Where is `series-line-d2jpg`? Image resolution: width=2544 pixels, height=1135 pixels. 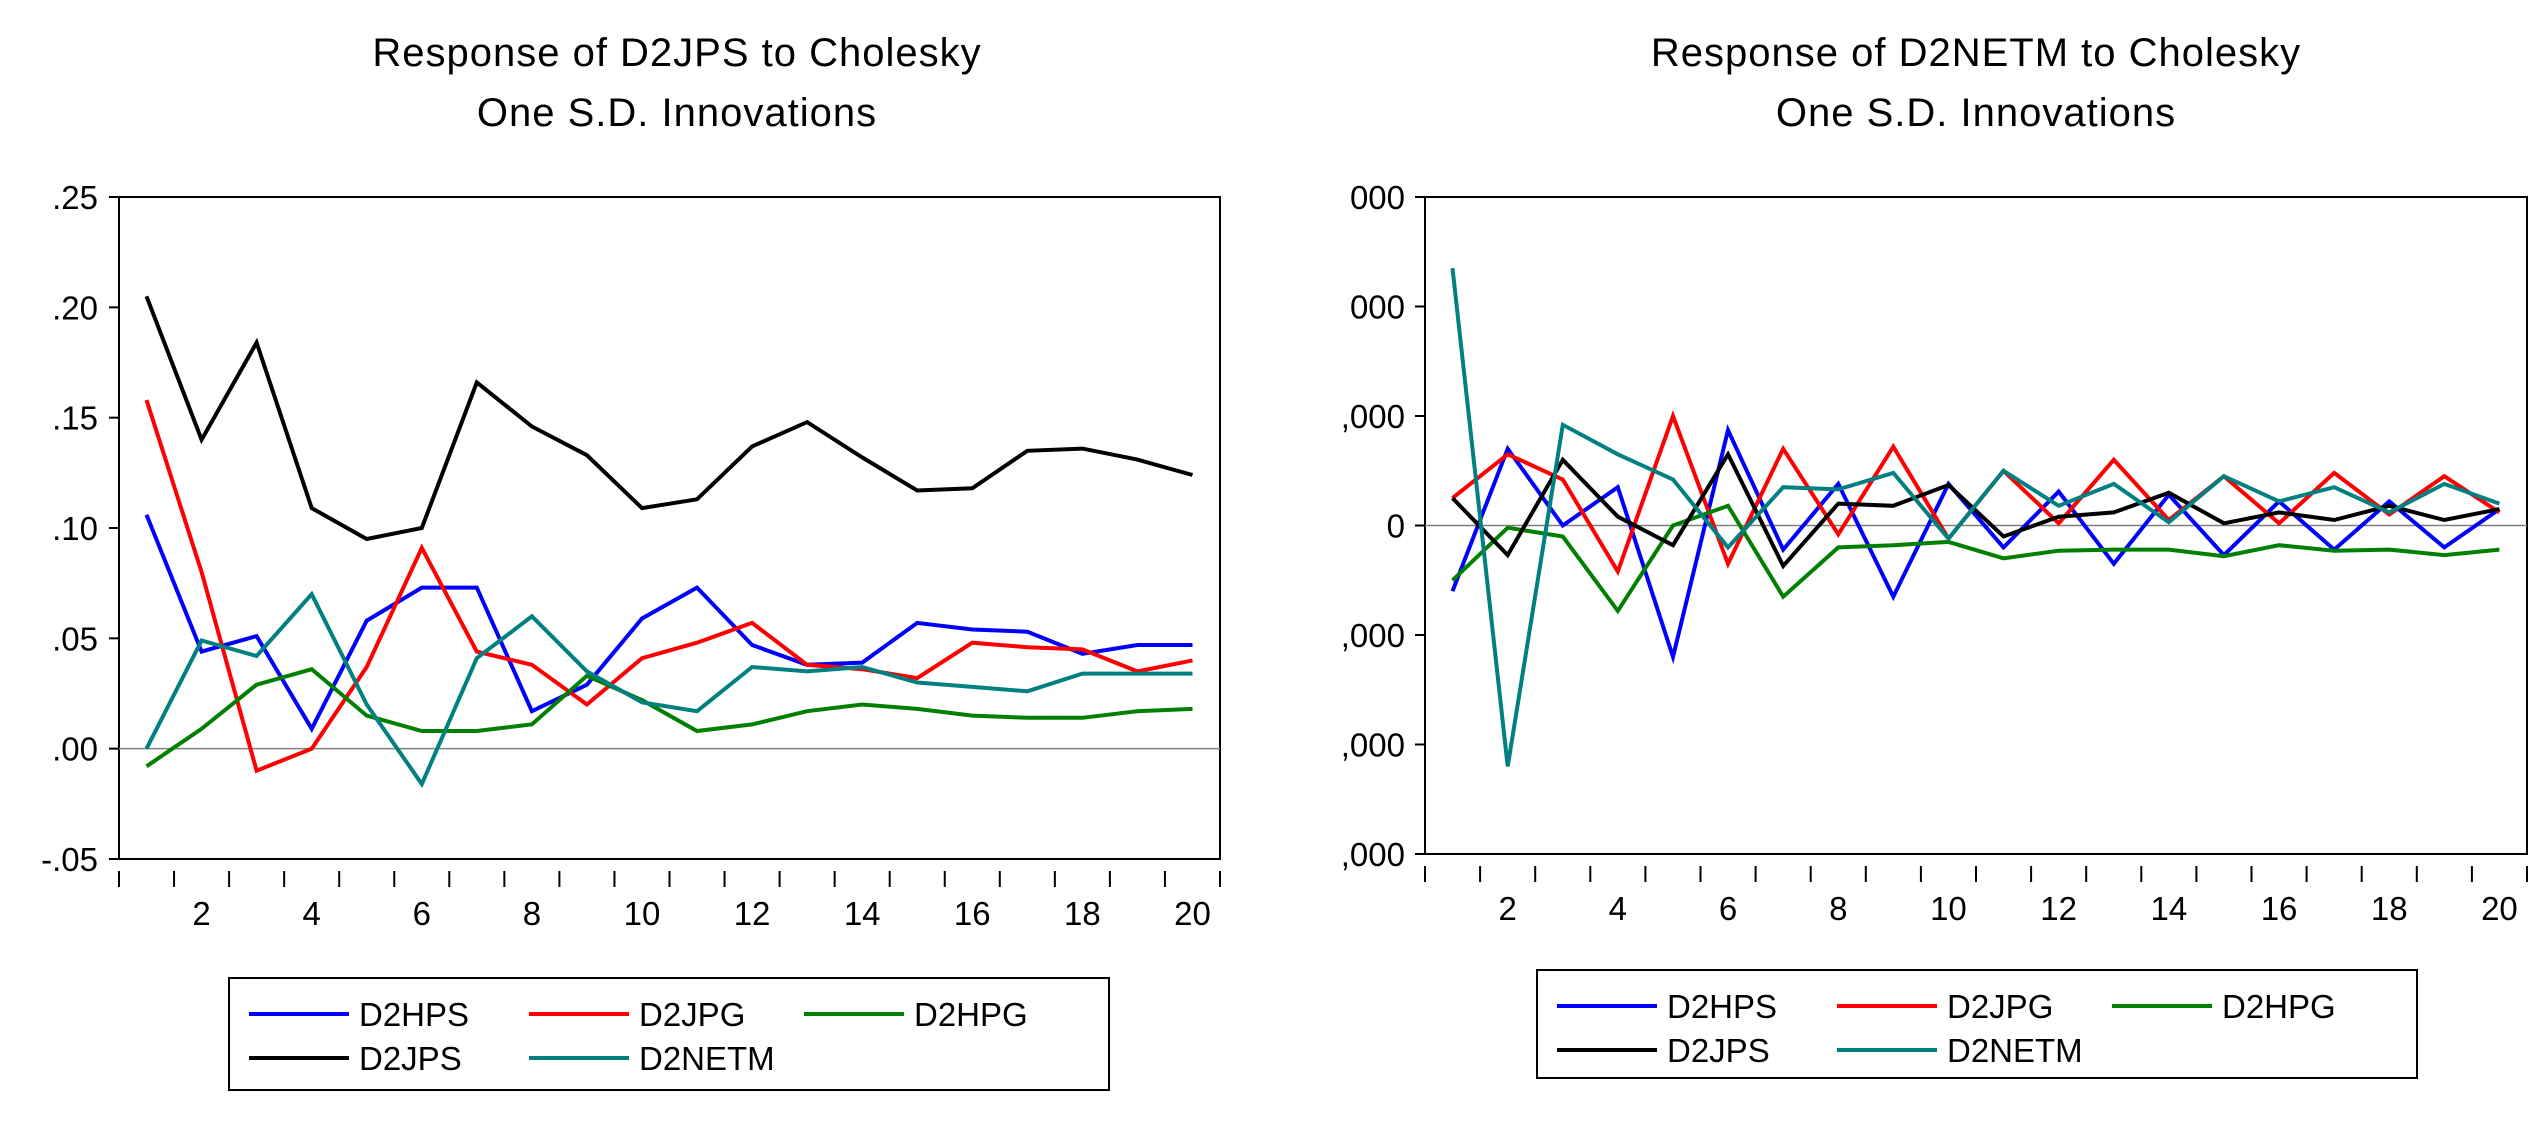 series-line-d2jpg is located at coordinates (668, 586).